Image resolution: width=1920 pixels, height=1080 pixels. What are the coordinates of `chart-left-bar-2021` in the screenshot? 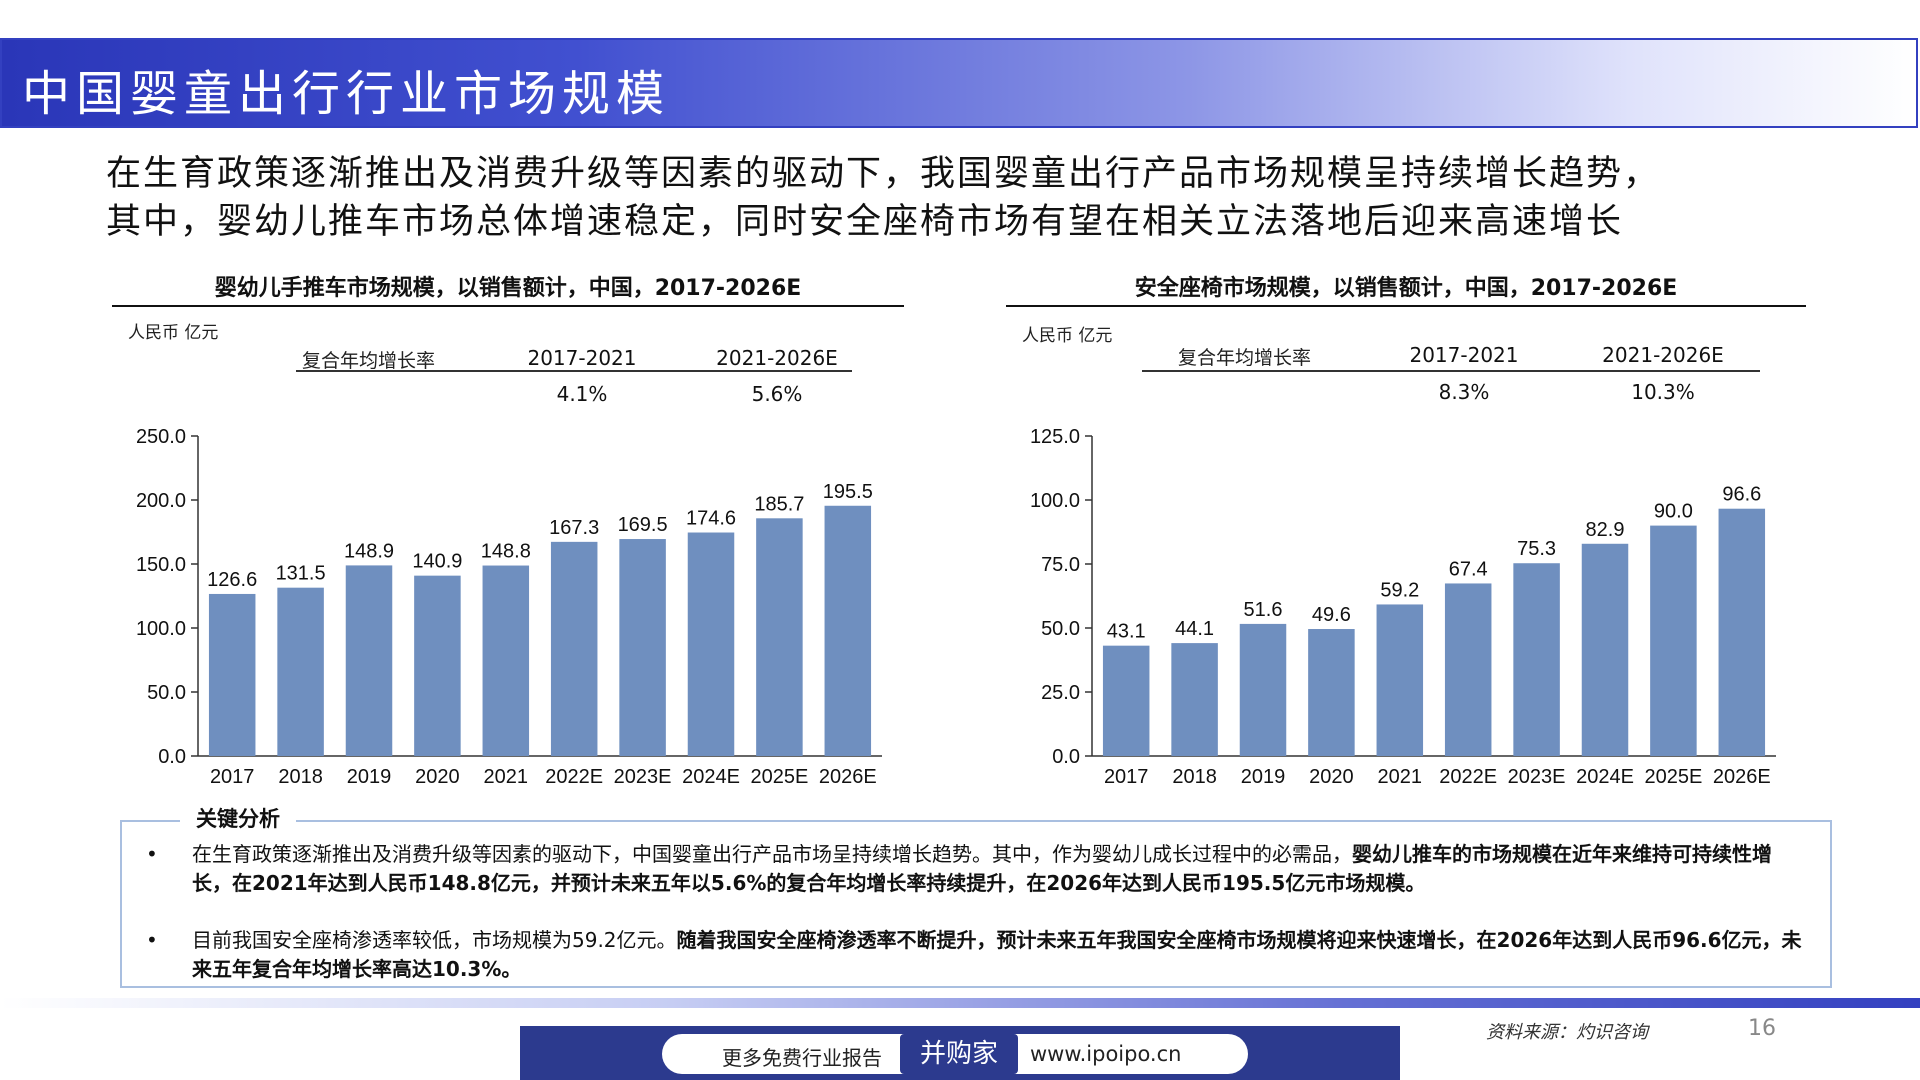 It's located at (506, 660).